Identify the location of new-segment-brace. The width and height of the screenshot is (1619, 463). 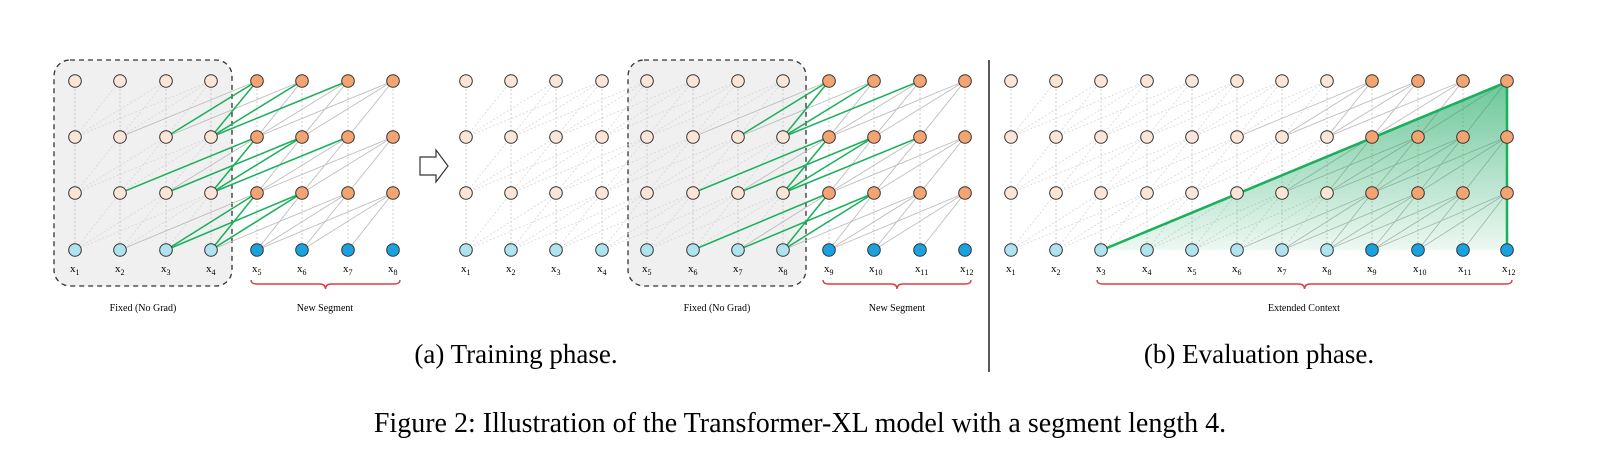
(325, 284).